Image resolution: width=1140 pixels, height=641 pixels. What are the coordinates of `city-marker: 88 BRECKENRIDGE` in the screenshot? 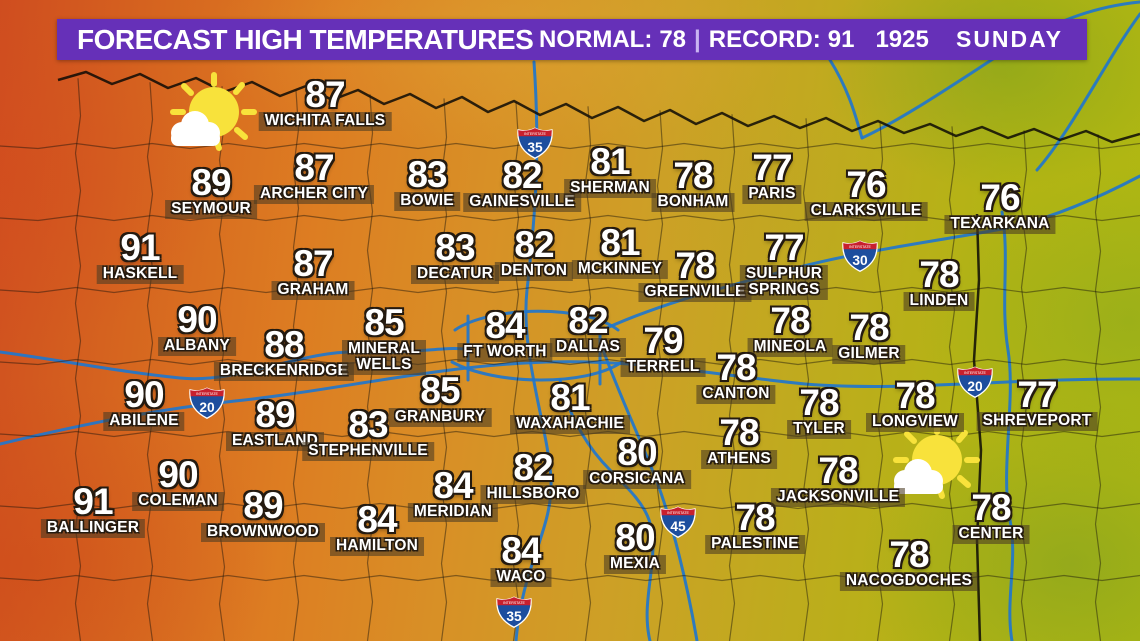 It's located at (284, 353).